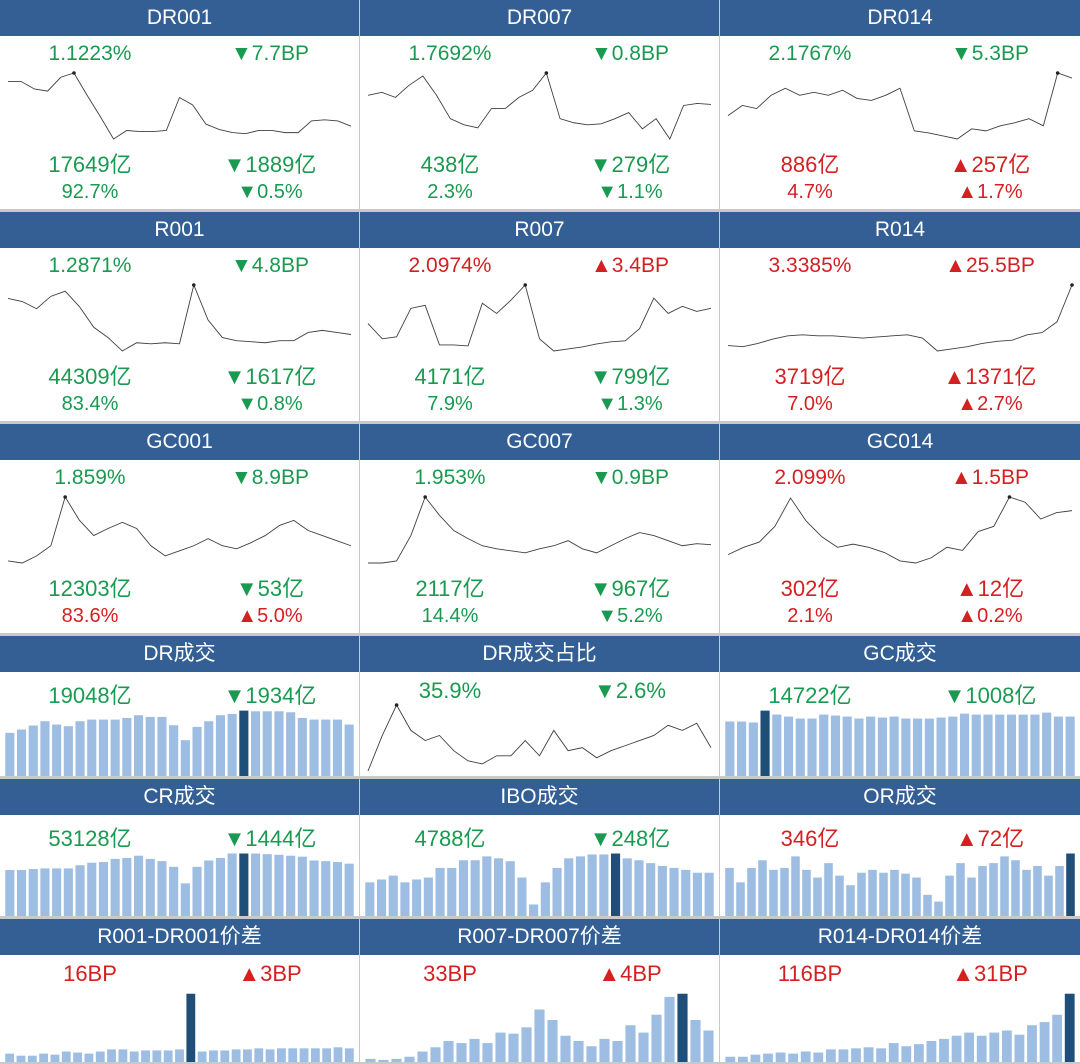 The image size is (1080, 1064). Describe the element at coordinates (90, 974) in the screenshot. I see `value-row-0: 16BP` at that location.